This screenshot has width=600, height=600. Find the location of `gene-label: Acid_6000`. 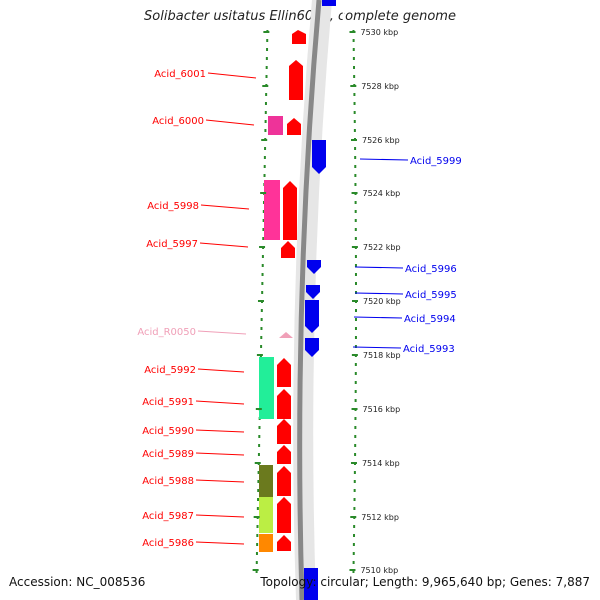

gene-label: Acid_6000 is located at coordinates (178, 121).